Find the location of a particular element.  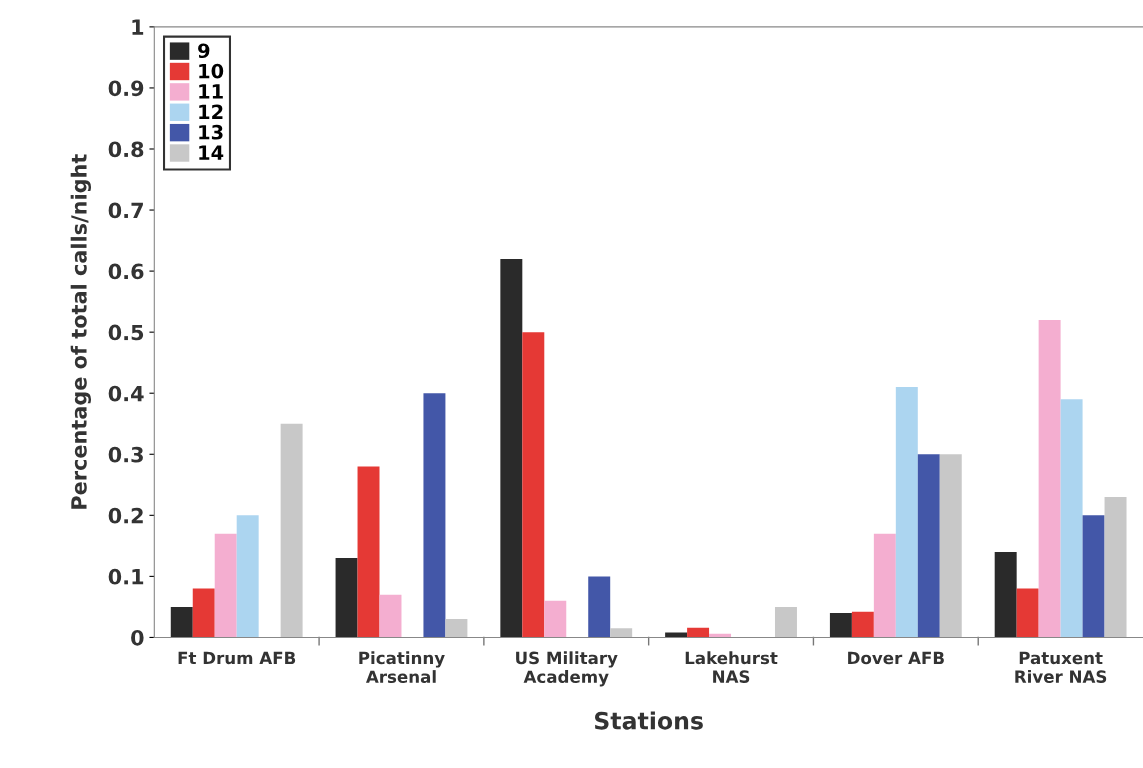

y-tick-label: 0.8 is located at coordinates (126, 149).